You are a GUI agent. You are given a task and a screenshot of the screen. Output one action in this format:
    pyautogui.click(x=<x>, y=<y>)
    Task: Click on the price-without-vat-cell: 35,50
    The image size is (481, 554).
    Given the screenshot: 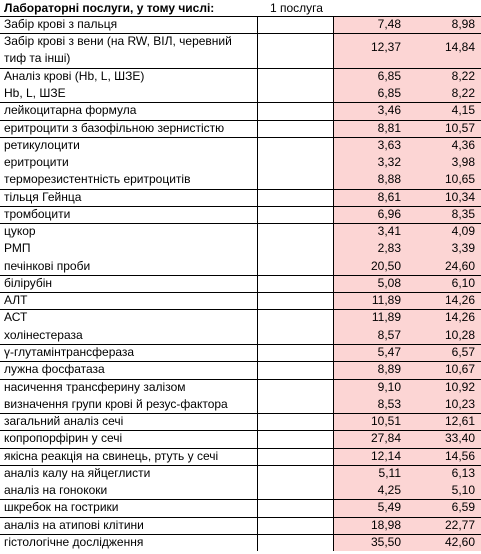 What is the action you would take?
    pyautogui.click(x=370, y=542)
    